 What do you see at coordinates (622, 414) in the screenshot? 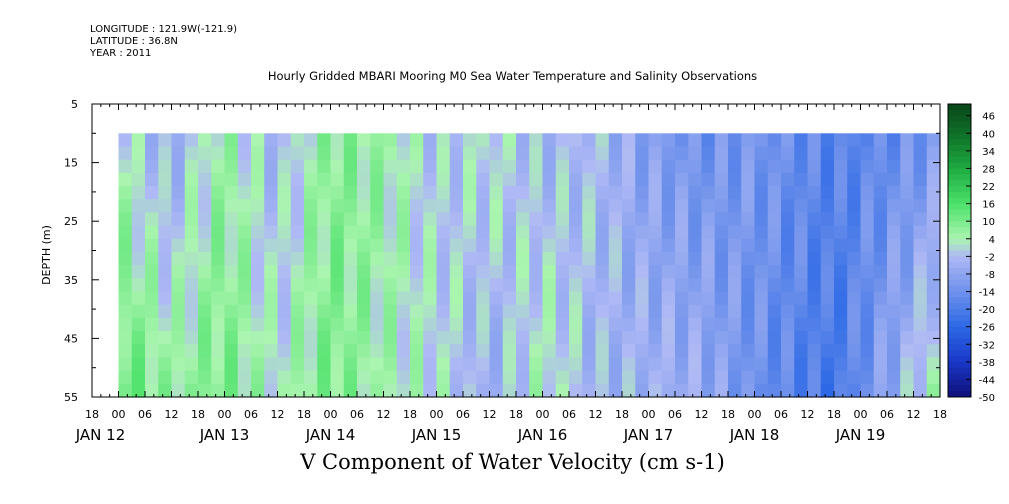
I see `x-tick-label: 18` at bounding box center [622, 414].